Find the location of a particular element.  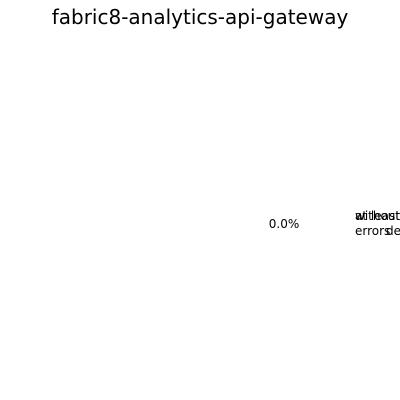

chart-title: fabric8-analytics-api-gateway is located at coordinates (200, 17).